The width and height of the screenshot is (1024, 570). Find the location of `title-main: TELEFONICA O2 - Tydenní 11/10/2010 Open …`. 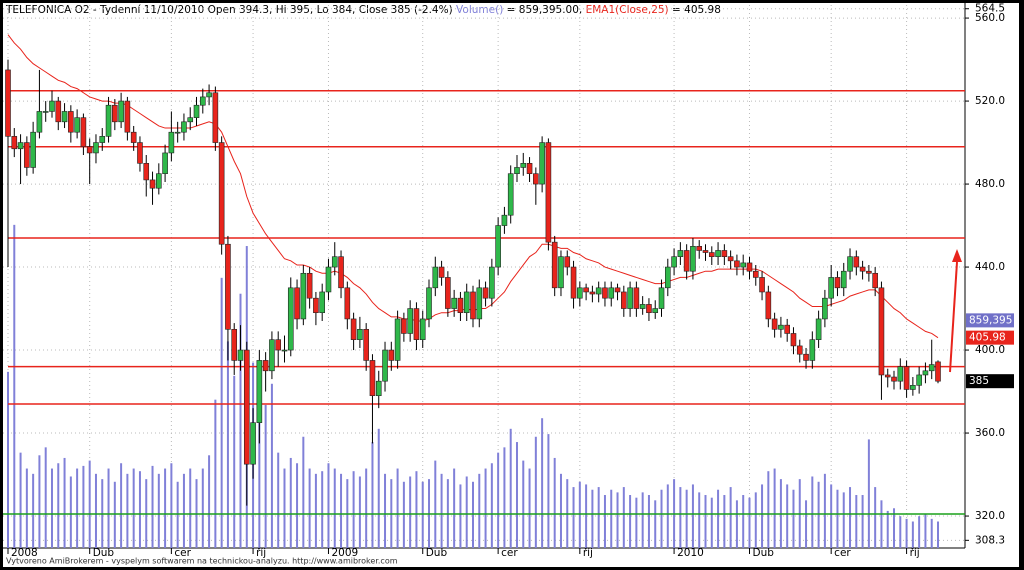

title-main: TELEFONICA O2 - Tydenní 11/10/2010 Open … is located at coordinates (229, 10).